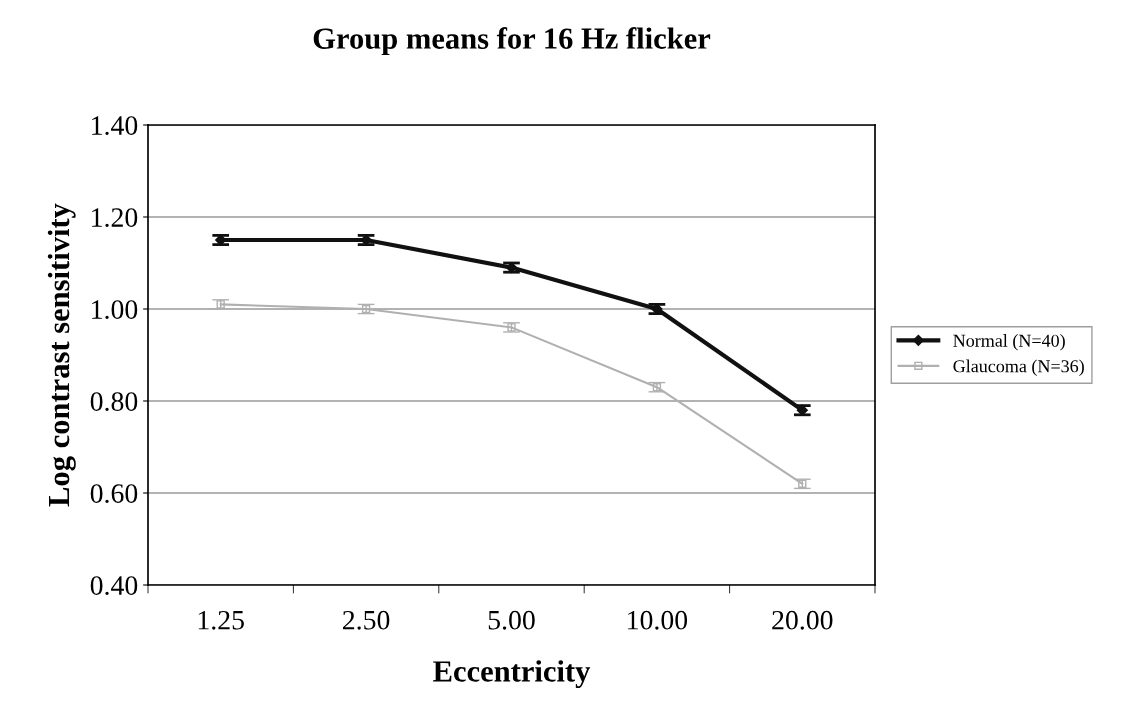  Describe the element at coordinates (1009, 342) in the screenshot. I see `legend-label: Normal (N=40)` at that location.